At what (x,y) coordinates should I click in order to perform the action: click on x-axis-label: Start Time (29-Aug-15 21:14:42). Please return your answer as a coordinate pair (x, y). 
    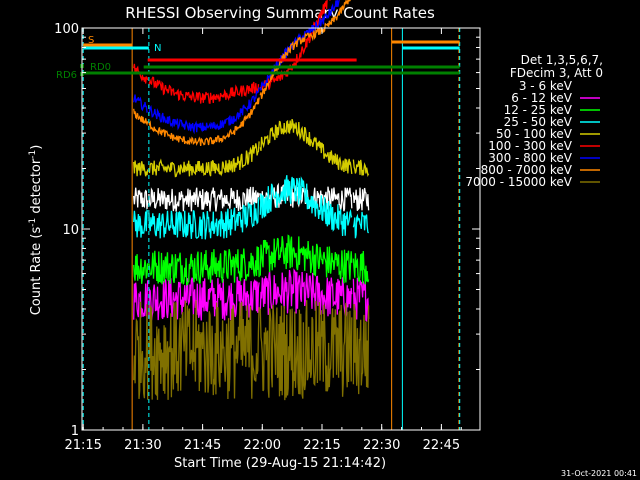
    Looking at the image, I should click on (280, 463).